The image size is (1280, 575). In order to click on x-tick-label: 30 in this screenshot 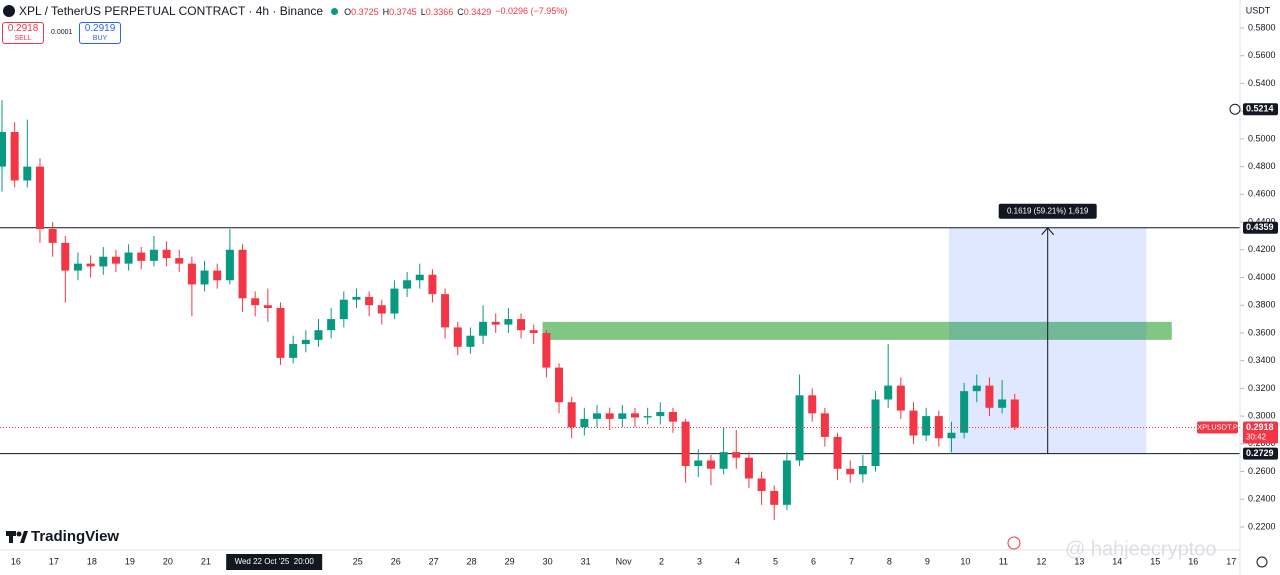, I will do `click(548, 561)`.